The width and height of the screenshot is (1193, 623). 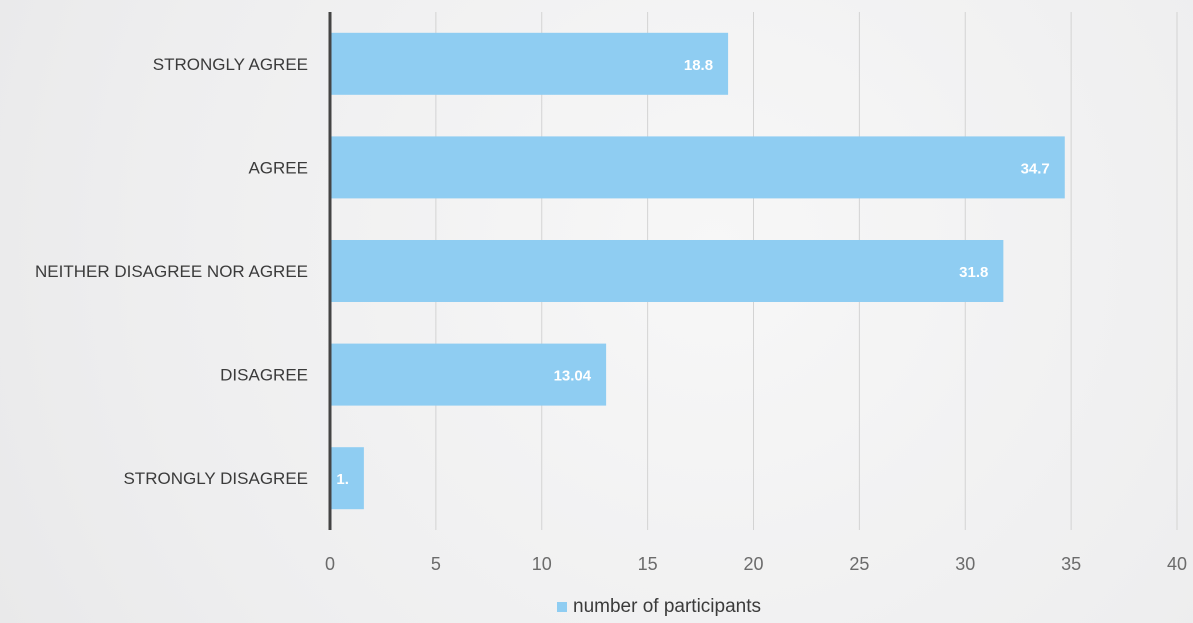 I want to click on x-tick-label: 40, so click(x=1177, y=564).